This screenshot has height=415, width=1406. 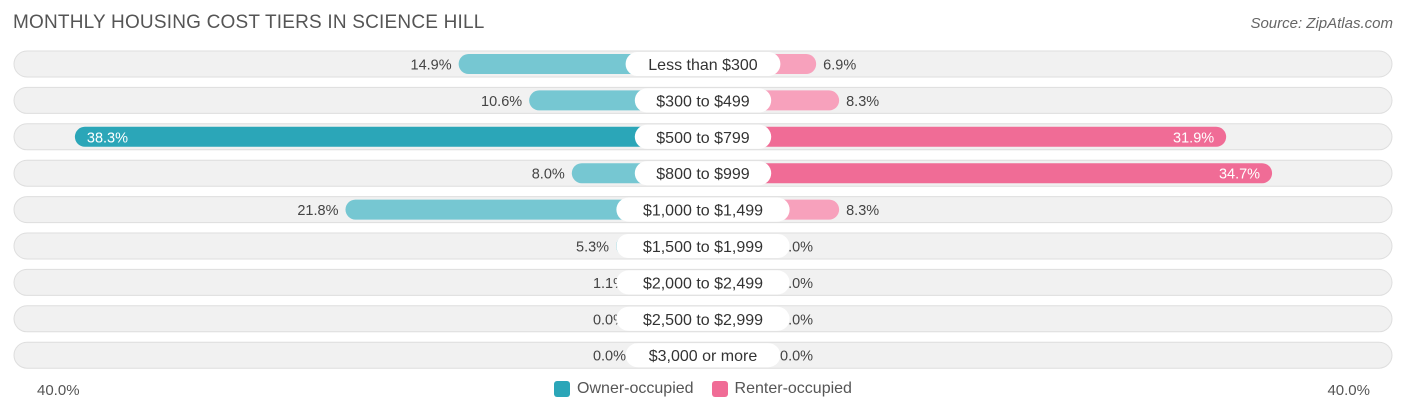 I want to click on category-label: $3,000 or more, so click(x=703, y=356).